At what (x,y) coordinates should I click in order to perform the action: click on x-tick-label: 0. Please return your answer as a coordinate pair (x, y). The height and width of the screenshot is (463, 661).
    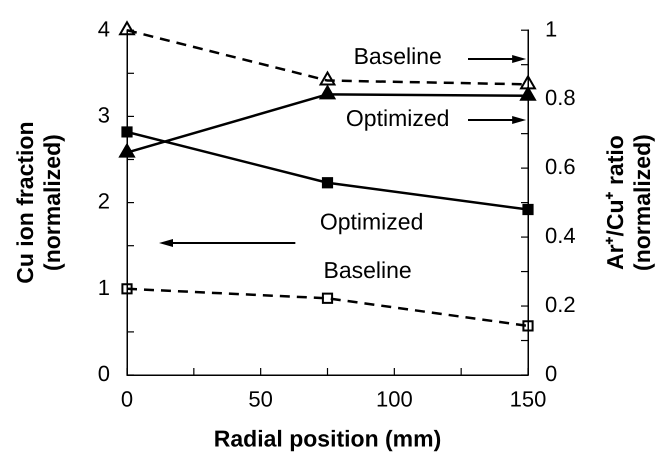
    Looking at the image, I should click on (127, 399).